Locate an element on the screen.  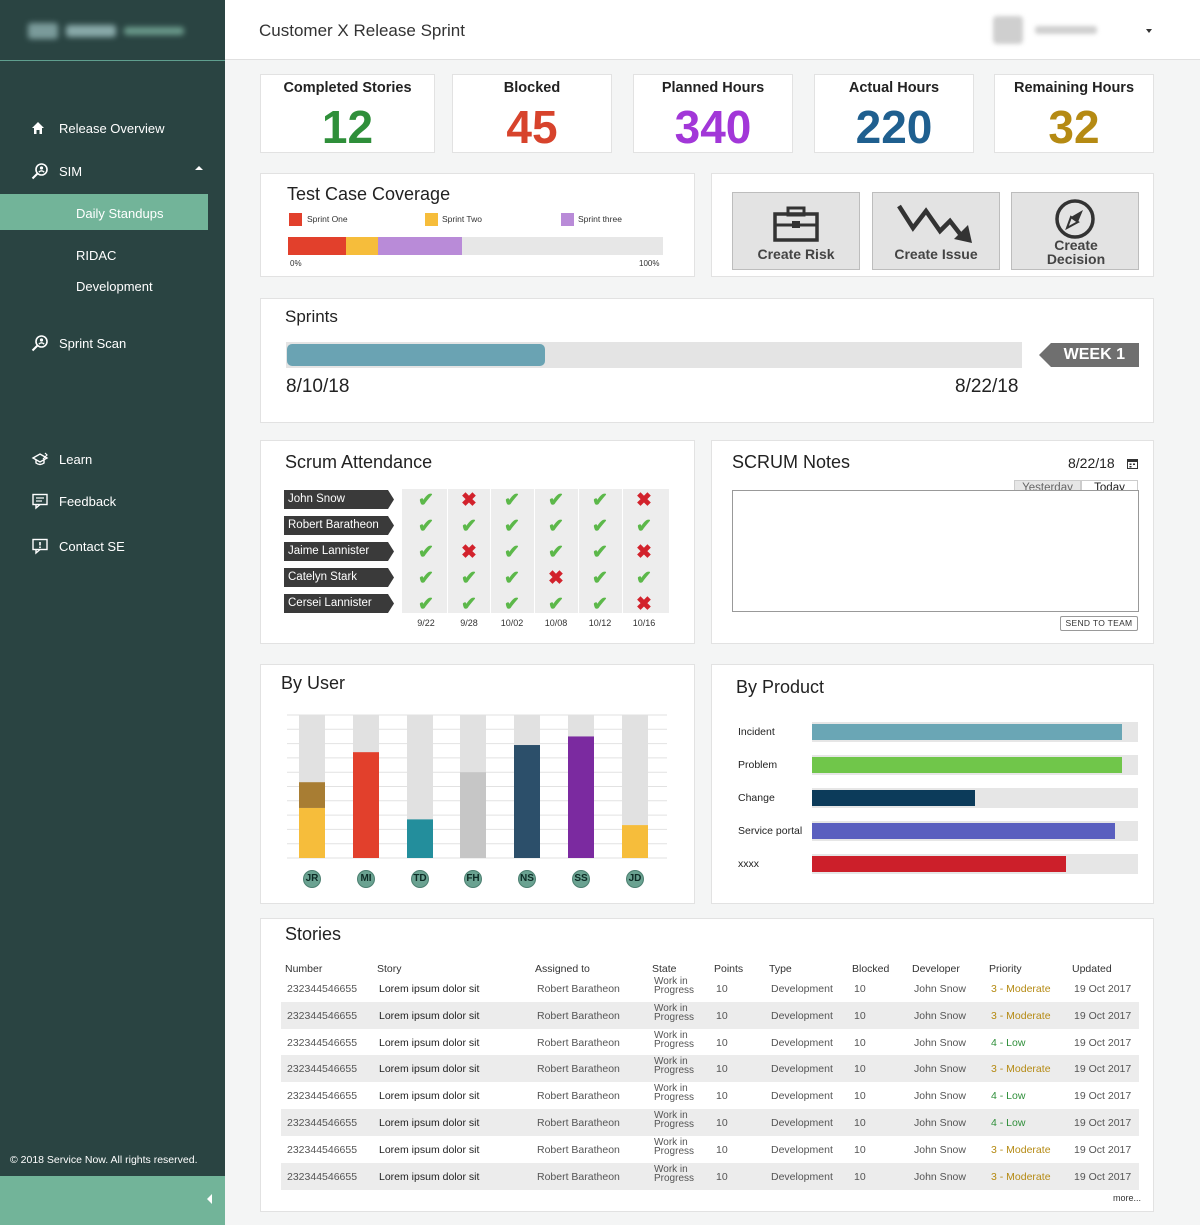
user-avatar: TD is located at coordinates (420, 879).